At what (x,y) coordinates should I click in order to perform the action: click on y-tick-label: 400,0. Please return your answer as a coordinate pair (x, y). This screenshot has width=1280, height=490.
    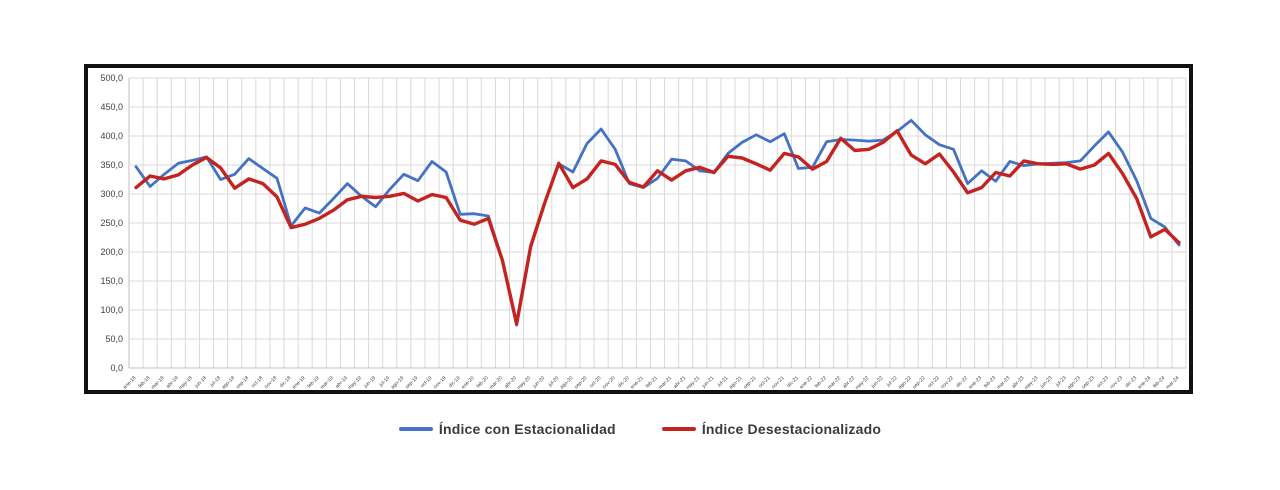
    Looking at the image, I should click on (111, 136).